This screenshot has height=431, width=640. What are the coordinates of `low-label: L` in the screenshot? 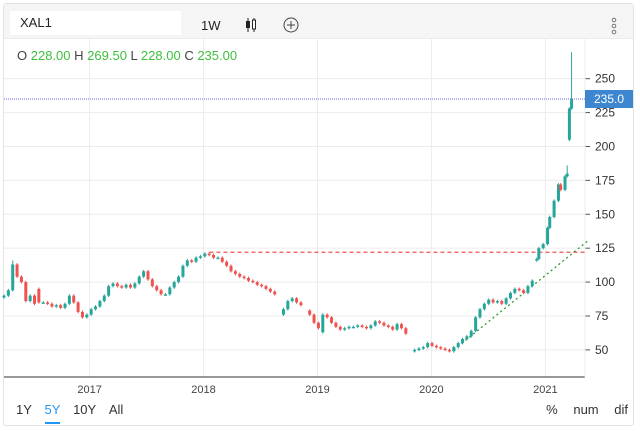 It's located at (134, 55).